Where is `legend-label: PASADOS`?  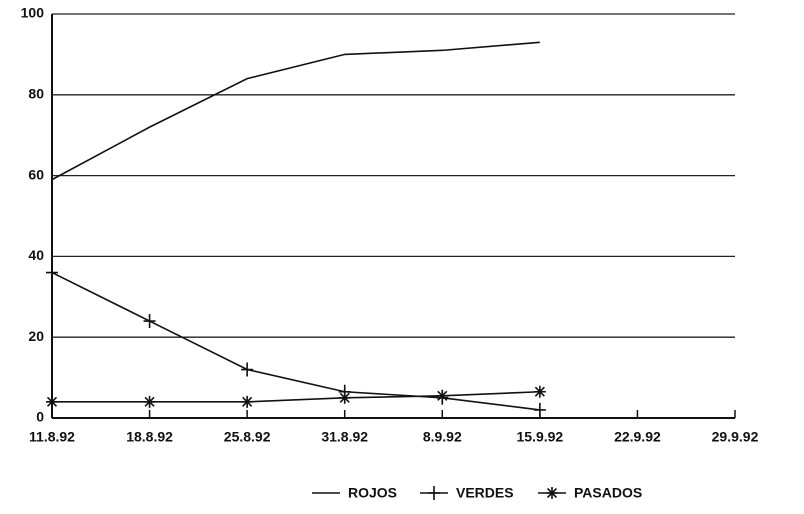 legend-label: PASADOS is located at coordinates (608, 493).